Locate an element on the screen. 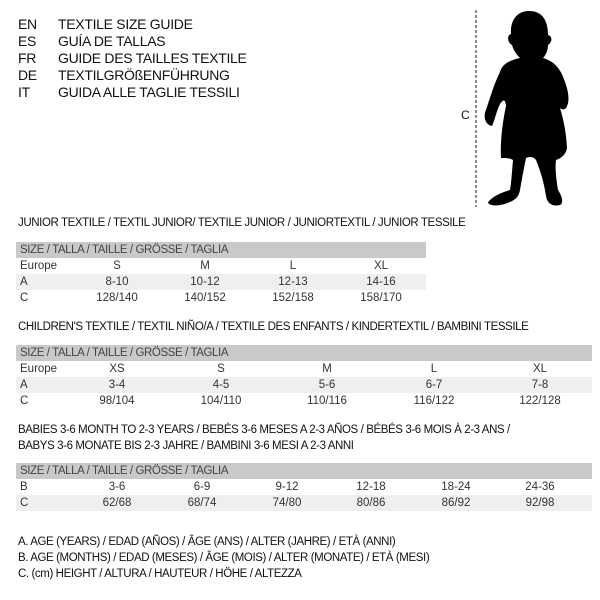  table-row: C 128/140 140/152 152/158 158/170 is located at coordinates (221, 298).